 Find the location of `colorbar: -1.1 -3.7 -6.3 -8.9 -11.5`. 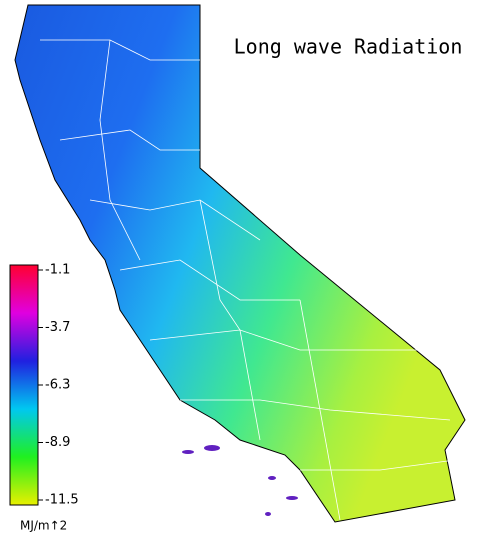

colorbar: -1.1 -3.7 -6.3 -8.9 -11.5 is located at coordinates (44, 385).